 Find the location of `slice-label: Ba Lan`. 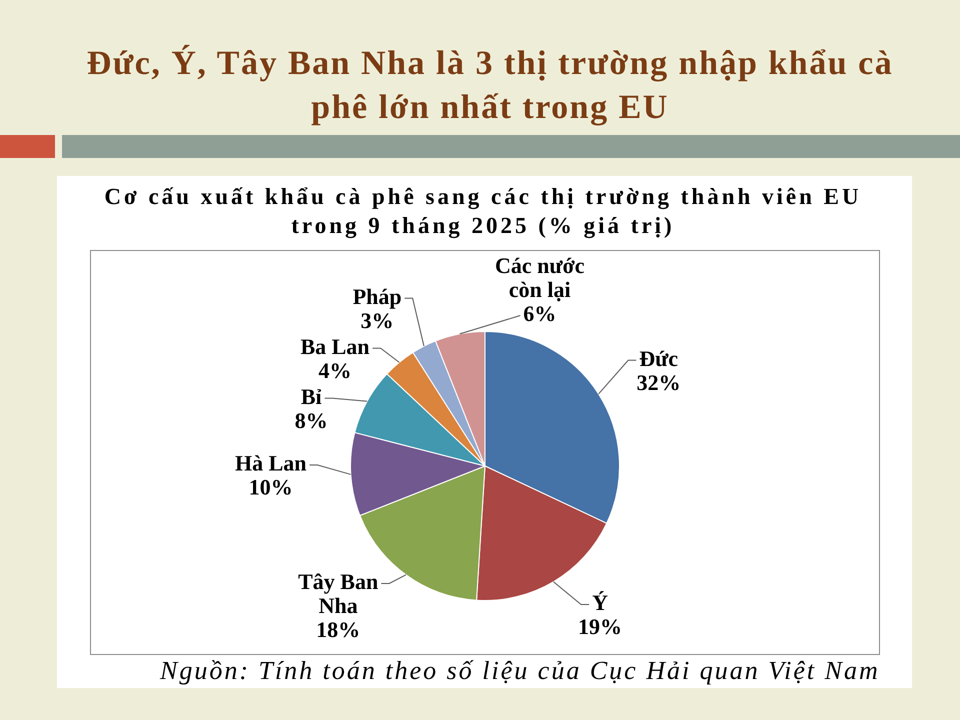

slice-label: Ba Lan is located at coordinates (335, 346).